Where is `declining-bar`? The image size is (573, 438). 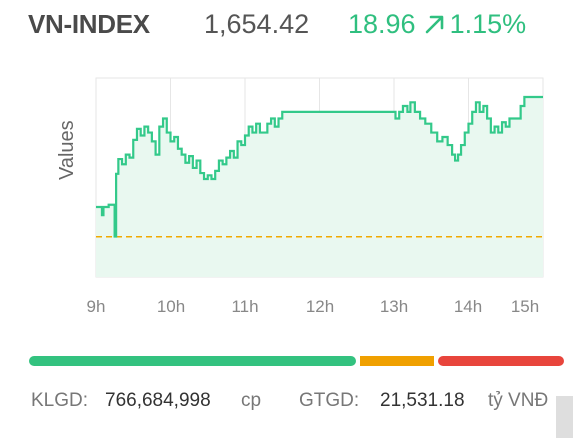
declining-bar is located at coordinates (500, 361).